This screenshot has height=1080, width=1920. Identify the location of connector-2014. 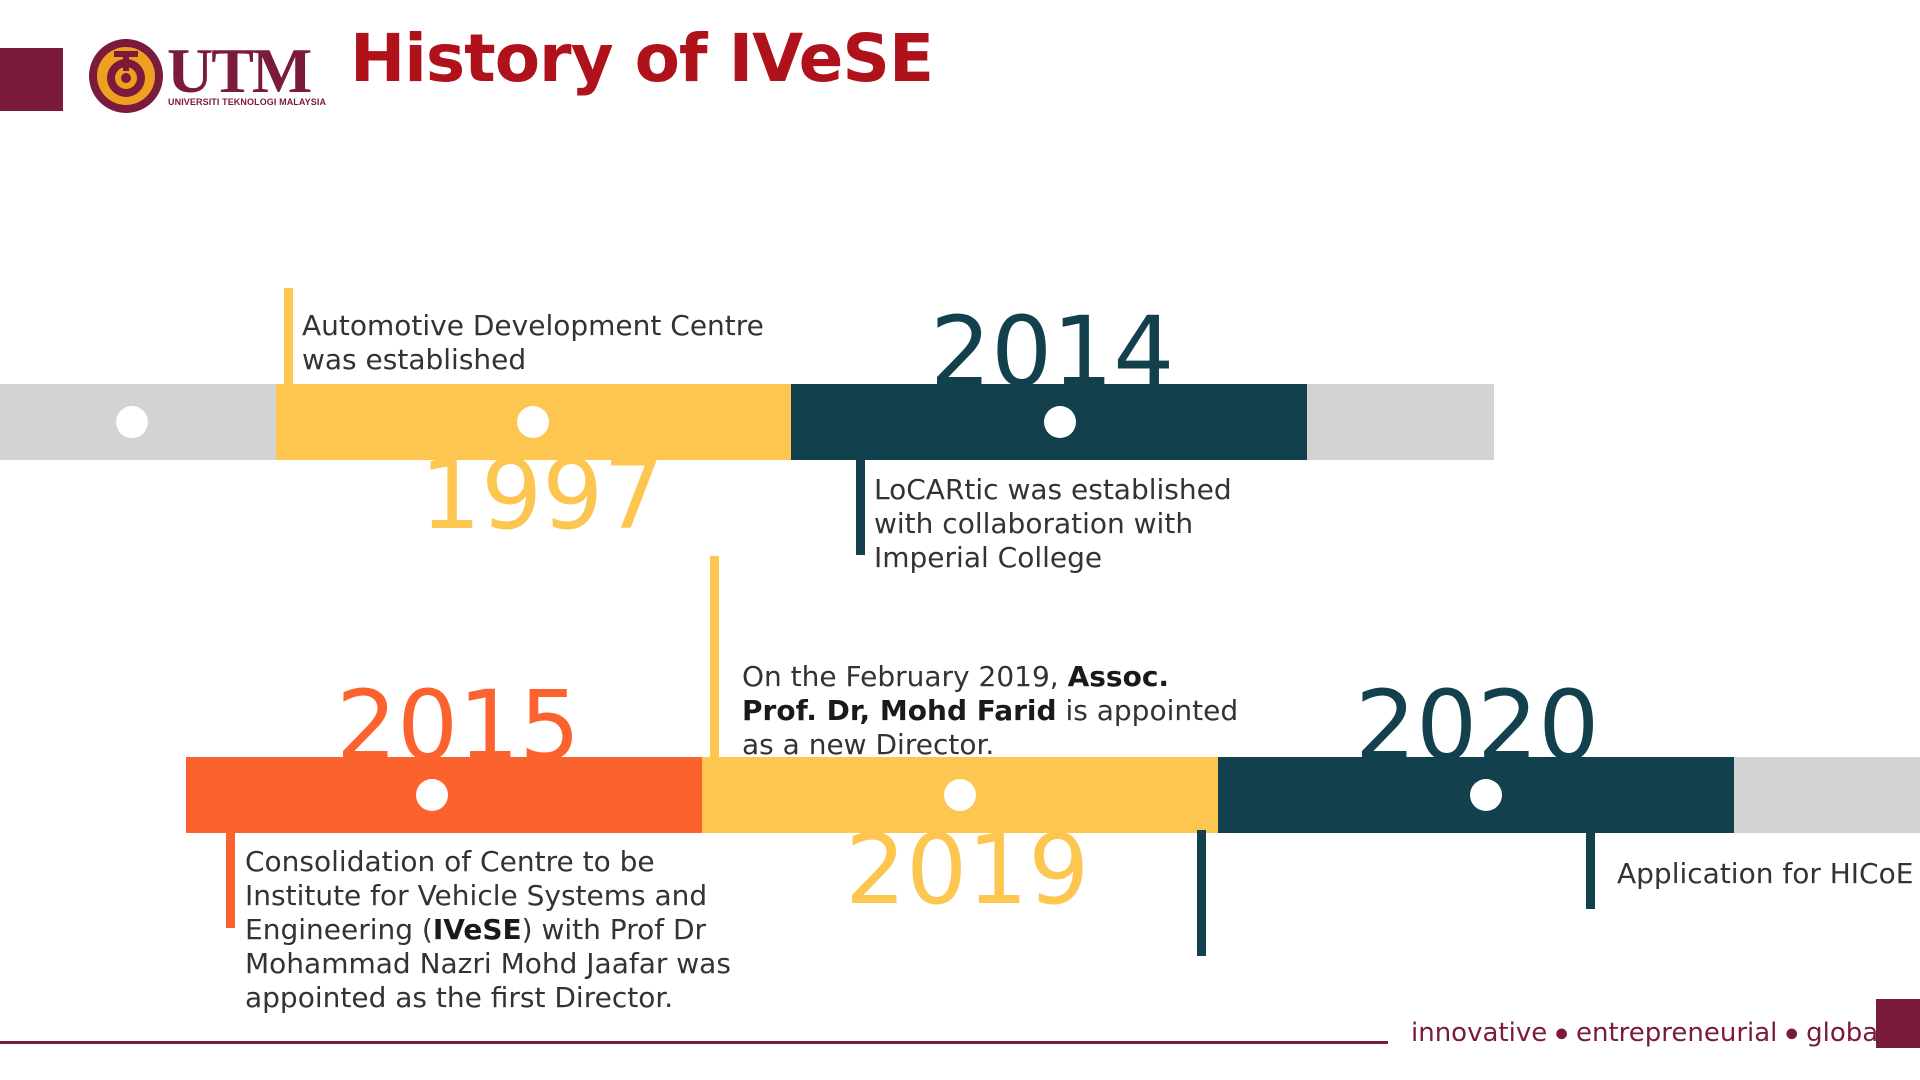
(860, 507).